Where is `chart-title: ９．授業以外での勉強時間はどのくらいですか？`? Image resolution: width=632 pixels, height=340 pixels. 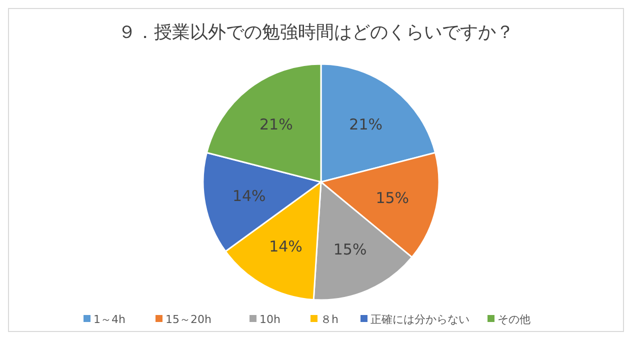 chart-title: ９．授業以外での勉強時間はどのくらいですか？ is located at coordinates (316, 32).